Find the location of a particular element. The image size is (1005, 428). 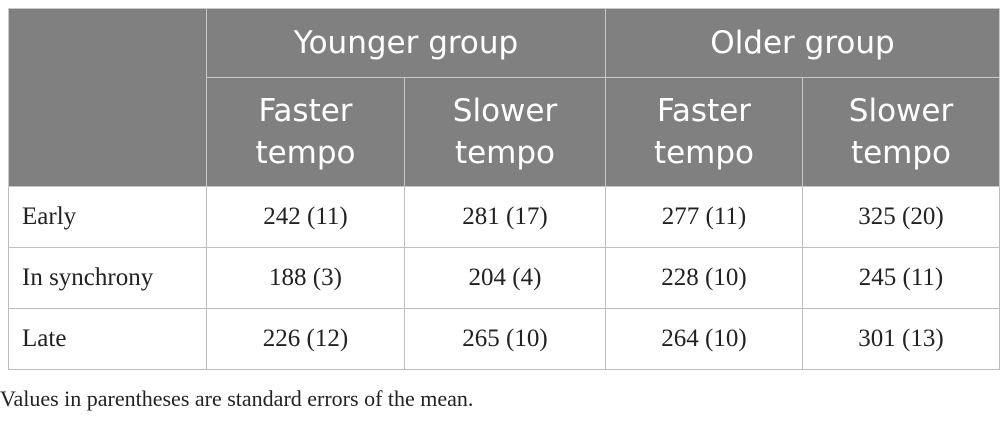

row-label: Early is located at coordinates (107, 217).